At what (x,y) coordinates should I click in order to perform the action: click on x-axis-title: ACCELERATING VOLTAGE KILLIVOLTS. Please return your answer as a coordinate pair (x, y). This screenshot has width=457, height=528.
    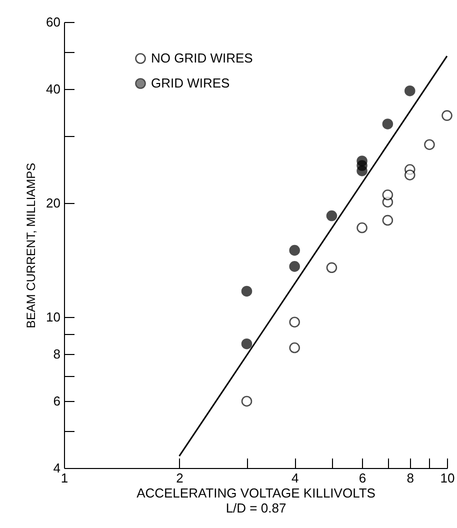
    Looking at the image, I should click on (256, 493).